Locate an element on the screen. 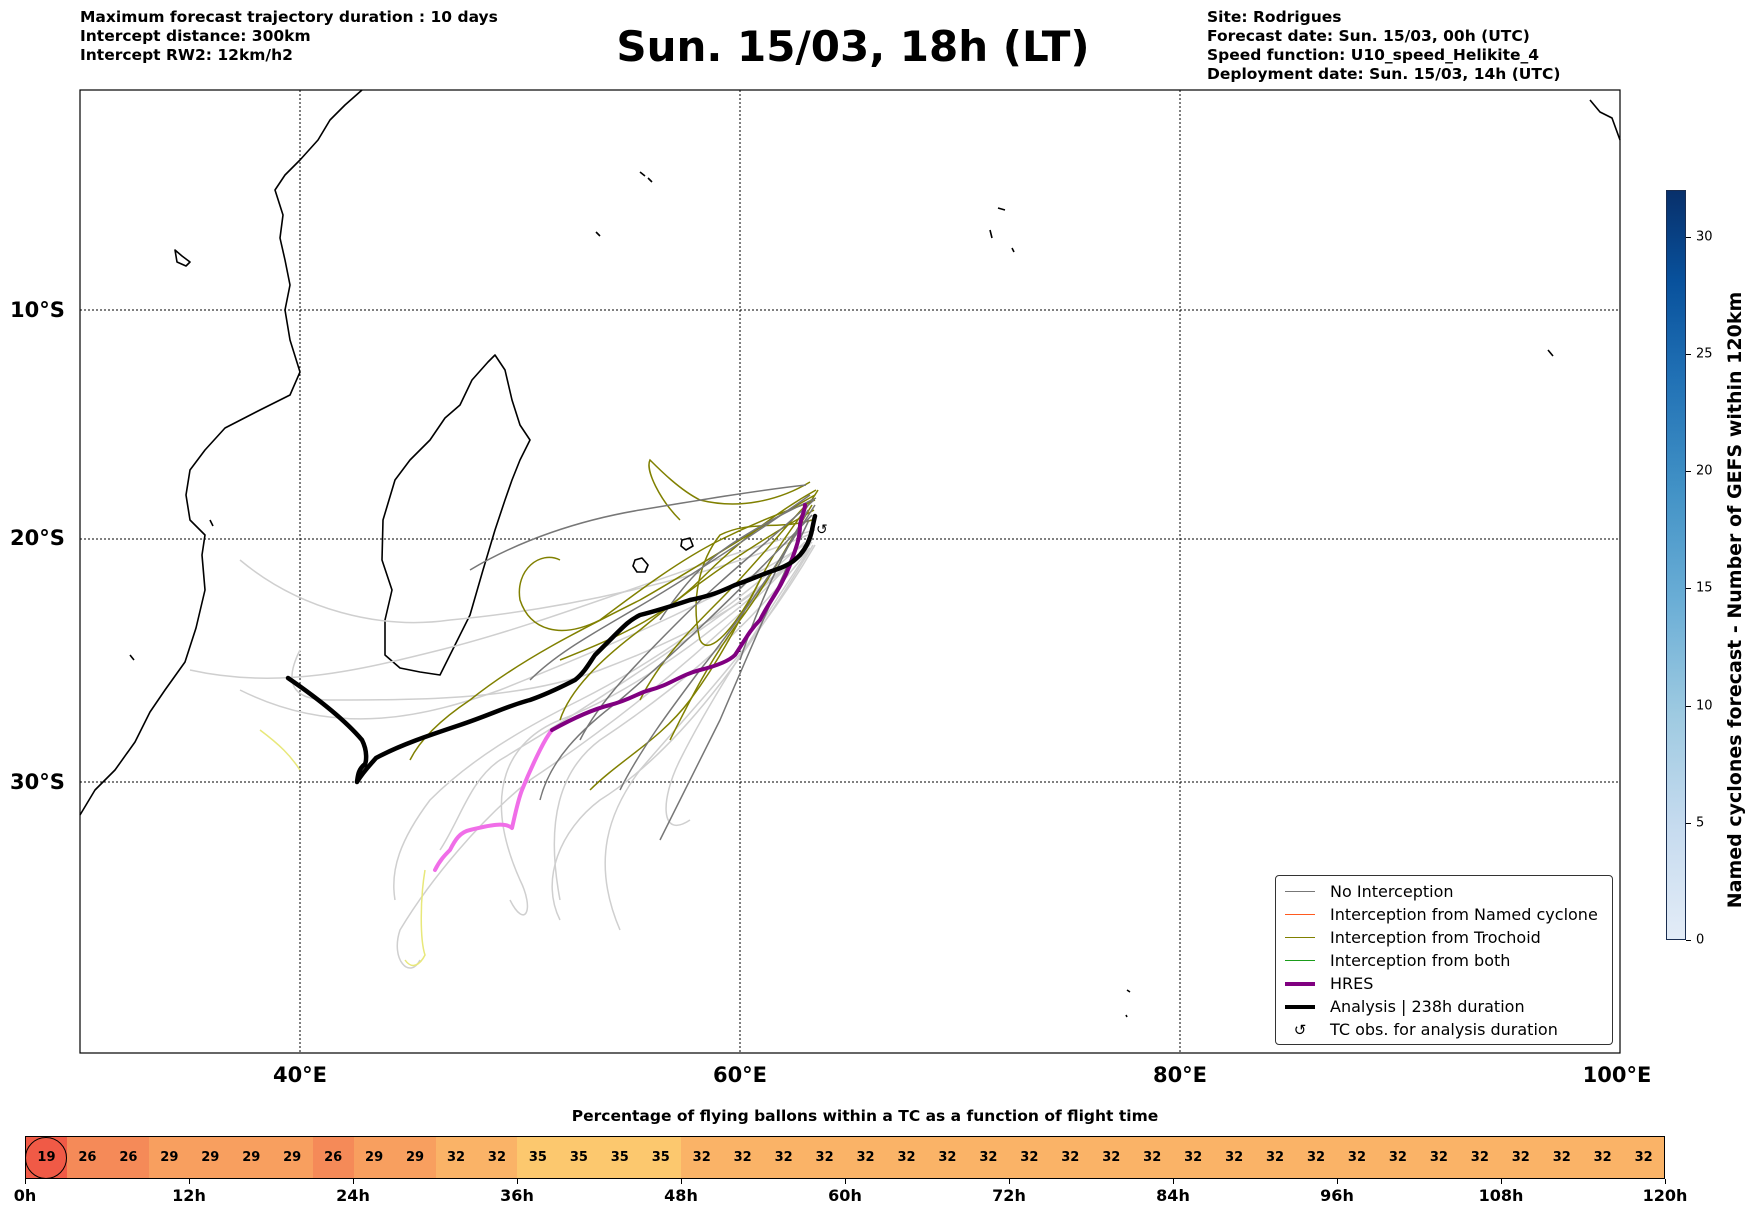 The width and height of the screenshot is (1752, 1213). legend-item-trochoid: Interception from Trochoid is located at coordinates (1444, 937).